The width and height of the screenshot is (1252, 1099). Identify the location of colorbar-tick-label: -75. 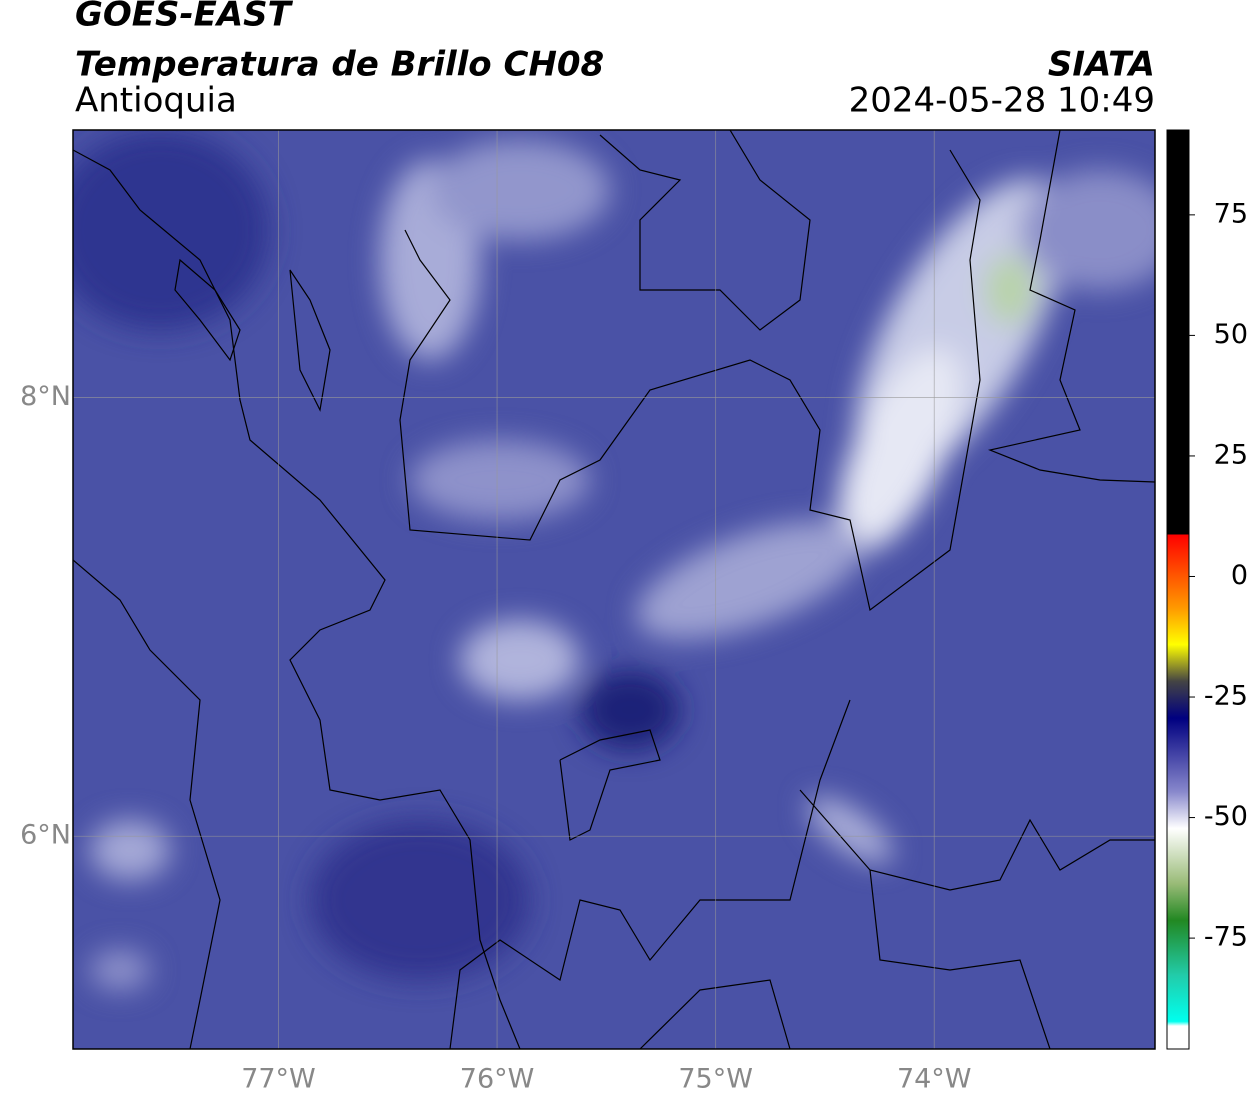
(1226, 937).